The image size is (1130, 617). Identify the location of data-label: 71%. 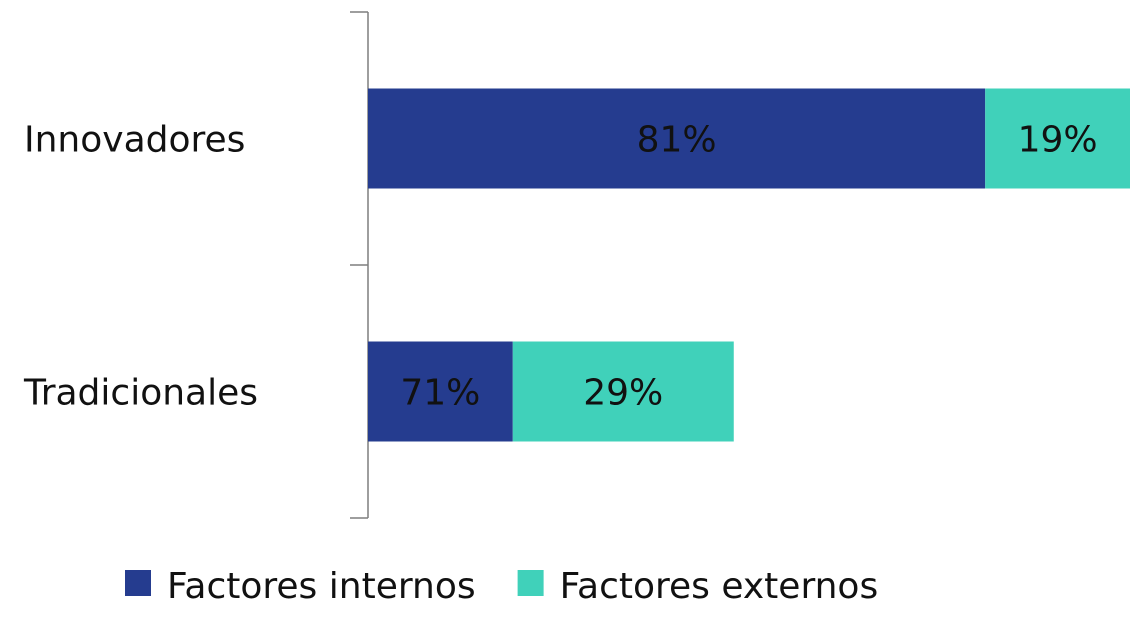
(440, 393).